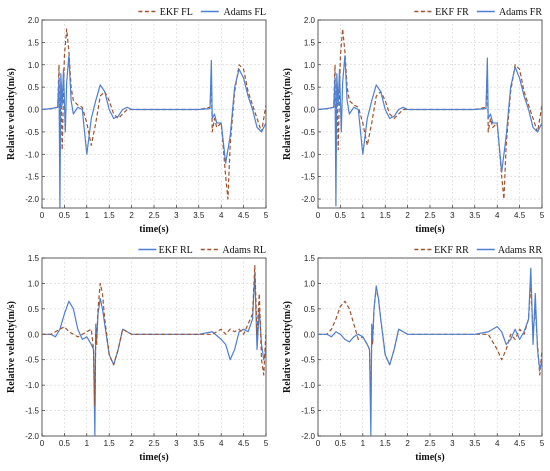 The image size is (550, 471). I want to click on legend-label: Adams FL, so click(245, 12).